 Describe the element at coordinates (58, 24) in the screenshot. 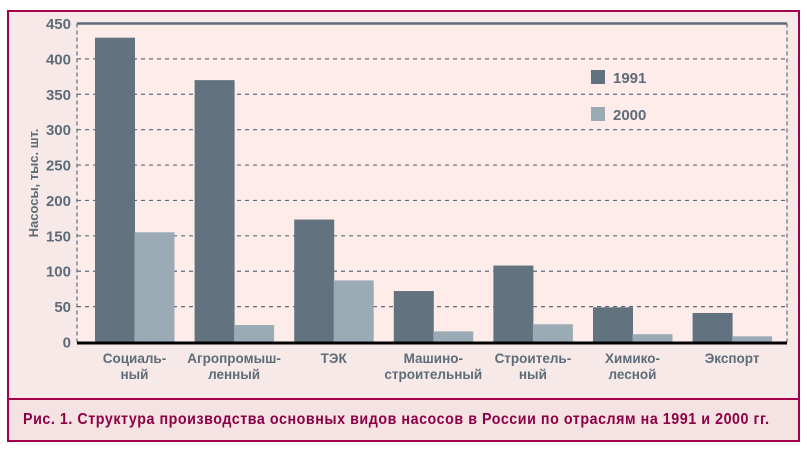

I see `y-tick-label: 450` at that location.